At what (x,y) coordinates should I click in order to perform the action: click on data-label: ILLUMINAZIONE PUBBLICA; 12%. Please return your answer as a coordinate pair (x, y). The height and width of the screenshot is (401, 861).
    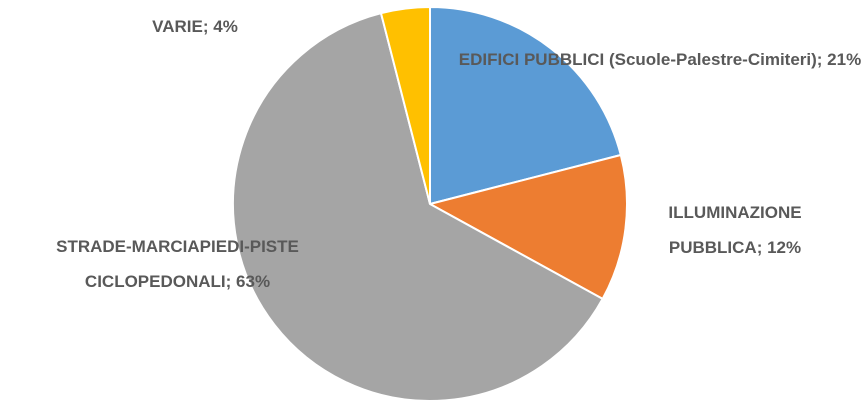
    Looking at the image, I should click on (735, 230).